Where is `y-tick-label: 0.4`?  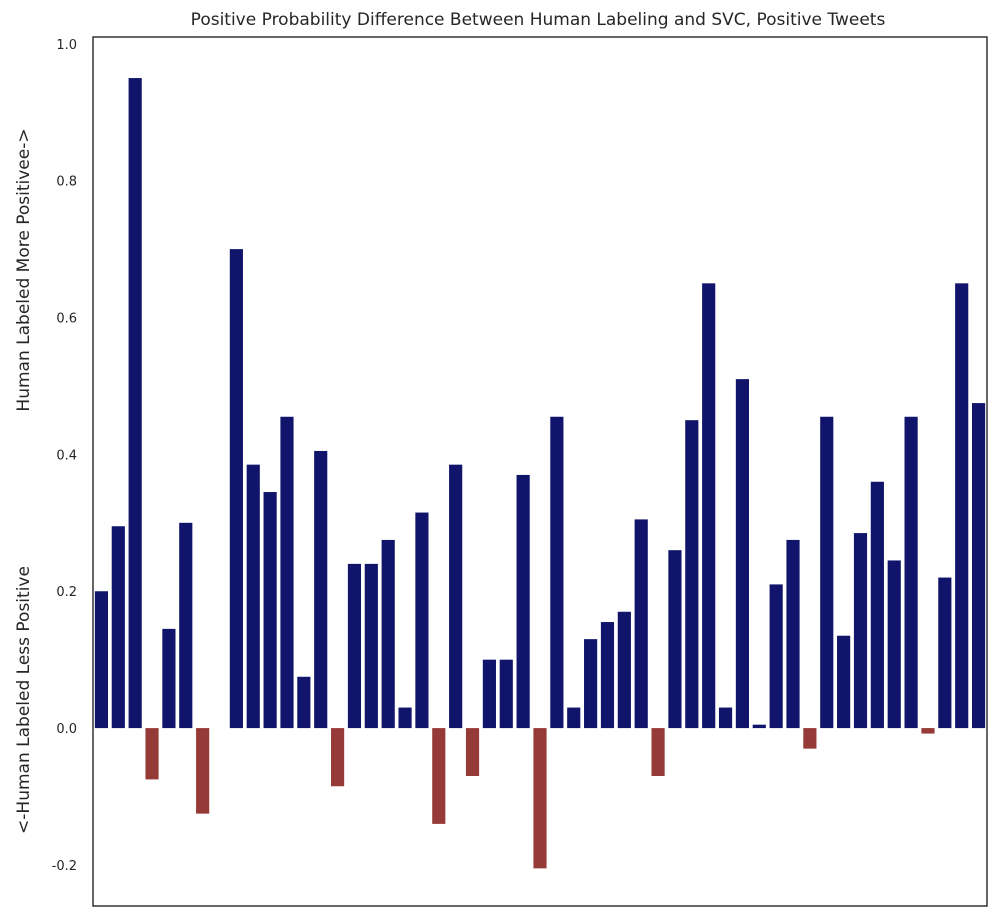 y-tick-label: 0.4 is located at coordinates (66, 455).